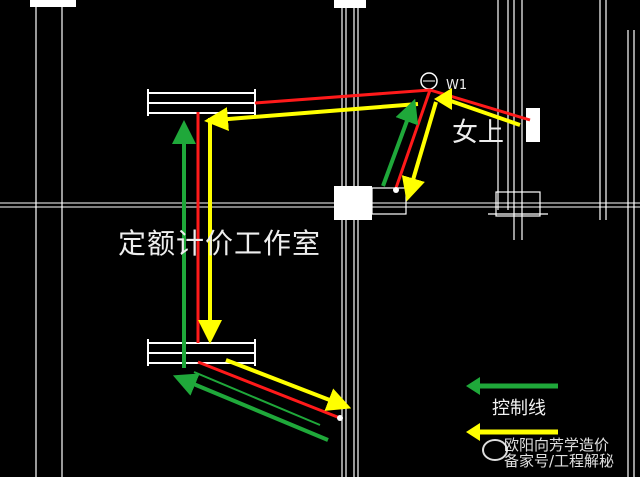 This screenshot has height=477, width=640. Describe the element at coordinates (473, 432) in the screenshot. I see `legend-yellow-arrowhead-icon` at that location.